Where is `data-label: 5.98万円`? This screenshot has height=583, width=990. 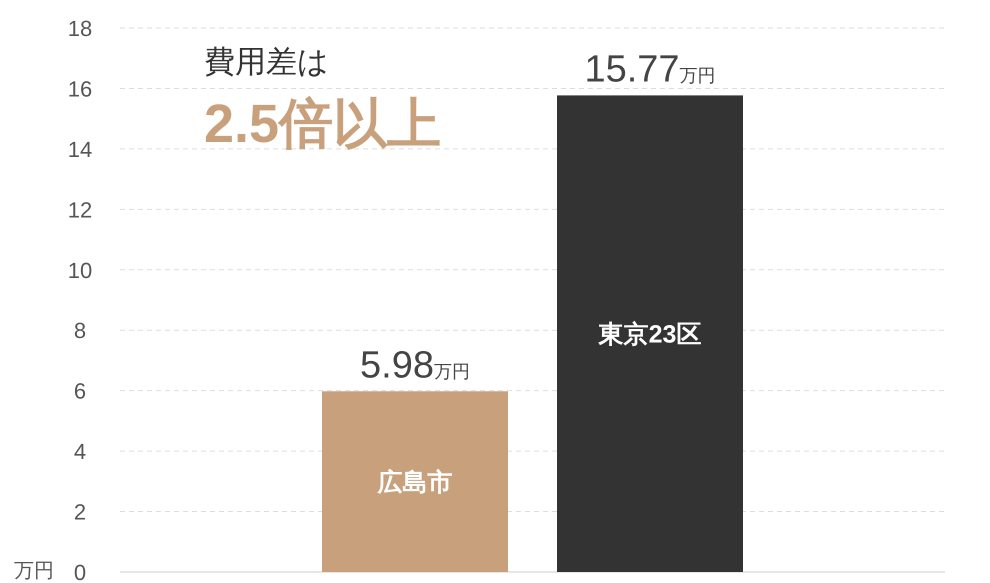 data-label: 5.98万円 is located at coordinates (415, 365).